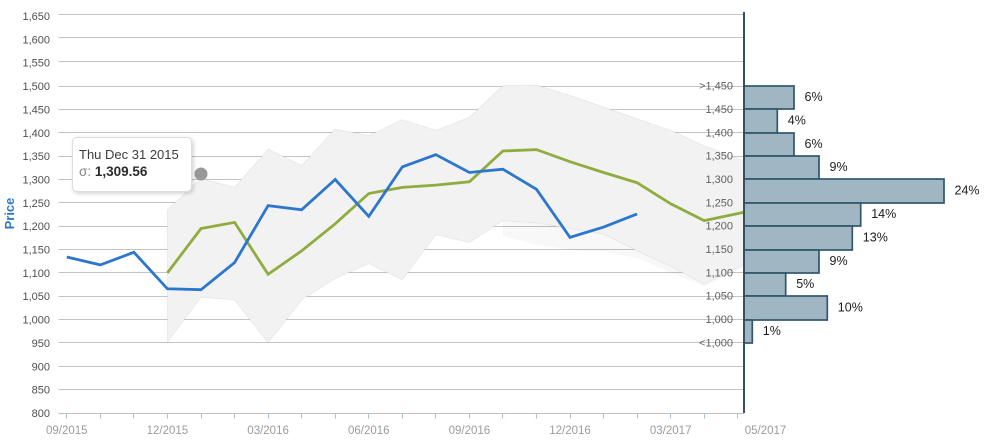 This screenshot has width=993, height=443. What do you see at coordinates (41, 414) in the screenshot?
I see `svg-text: 800` at bounding box center [41, 414].